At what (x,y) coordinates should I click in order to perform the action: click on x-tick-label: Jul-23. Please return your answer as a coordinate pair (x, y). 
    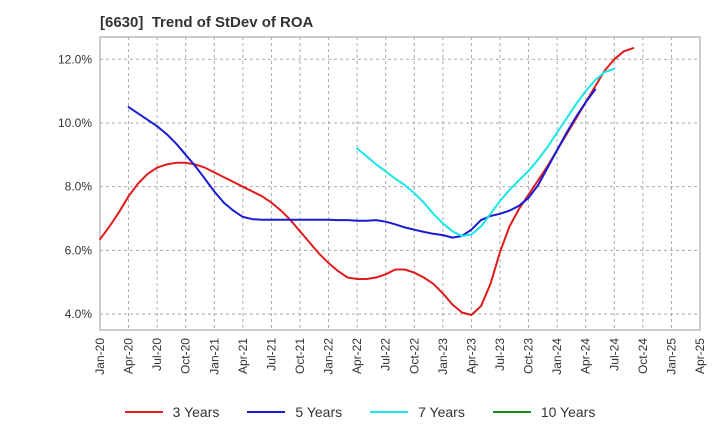
    Looking at the image, I should click on (500, 354).